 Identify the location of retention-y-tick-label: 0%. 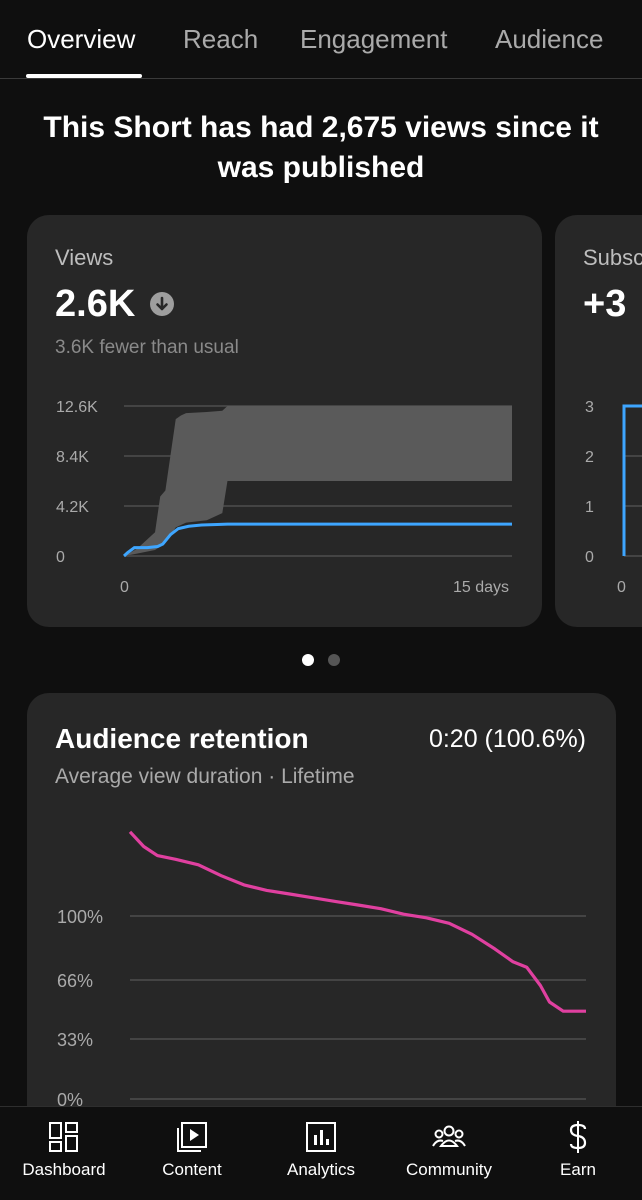
(70, 1100).